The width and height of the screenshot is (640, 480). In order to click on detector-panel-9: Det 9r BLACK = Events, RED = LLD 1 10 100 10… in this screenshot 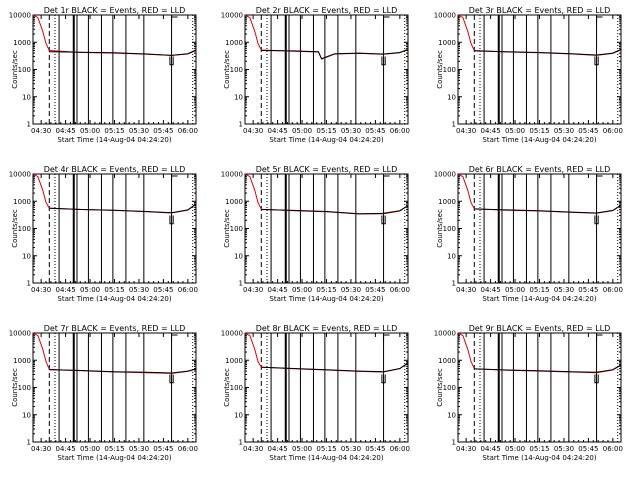, I will do `click(528, 393)`.